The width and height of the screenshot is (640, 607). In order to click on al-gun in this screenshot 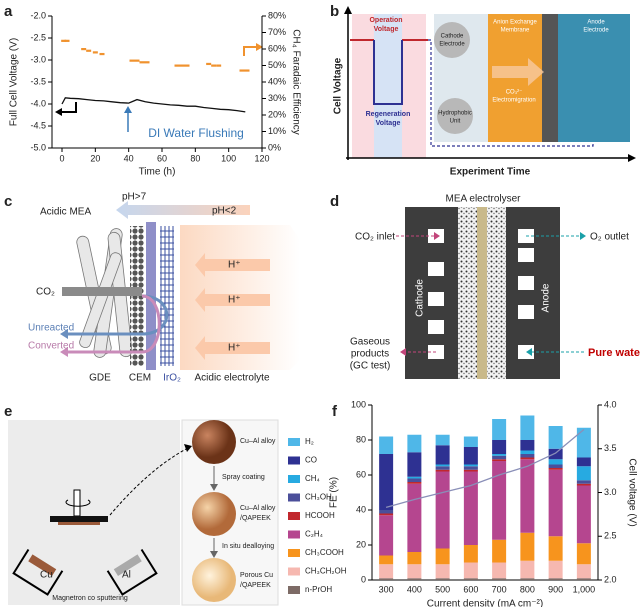, I will do `click(132, 572)`.